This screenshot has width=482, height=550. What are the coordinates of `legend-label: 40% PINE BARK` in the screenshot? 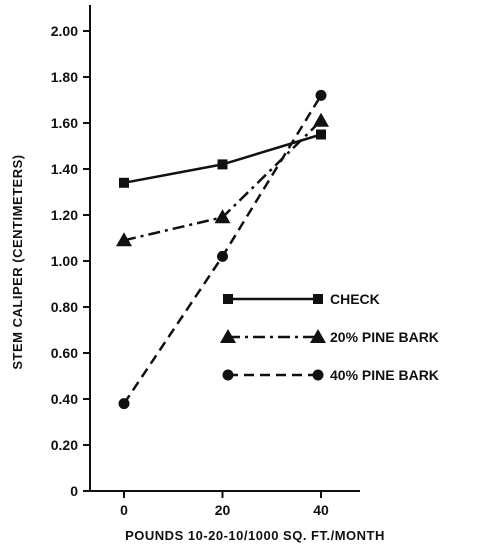 It's located at (384, 375).